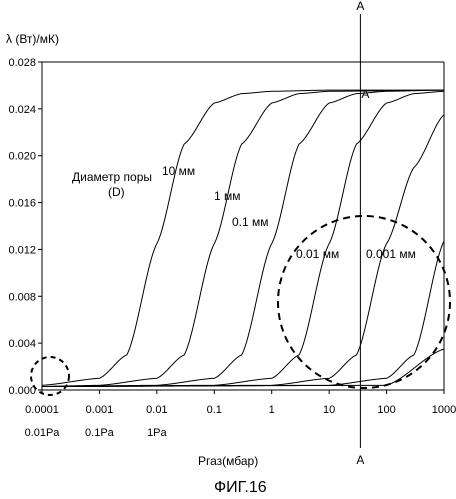  I want to click on y-tick-label: 0.024, so click(22, 110).